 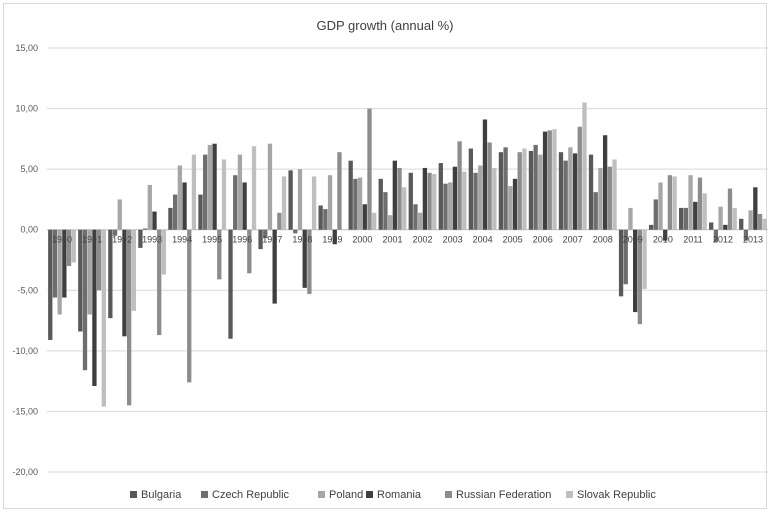 What do you see at coordinates (399, 495) in the screenshot?
I see `legend-entry: Romania` at bounding box center [399, 495].